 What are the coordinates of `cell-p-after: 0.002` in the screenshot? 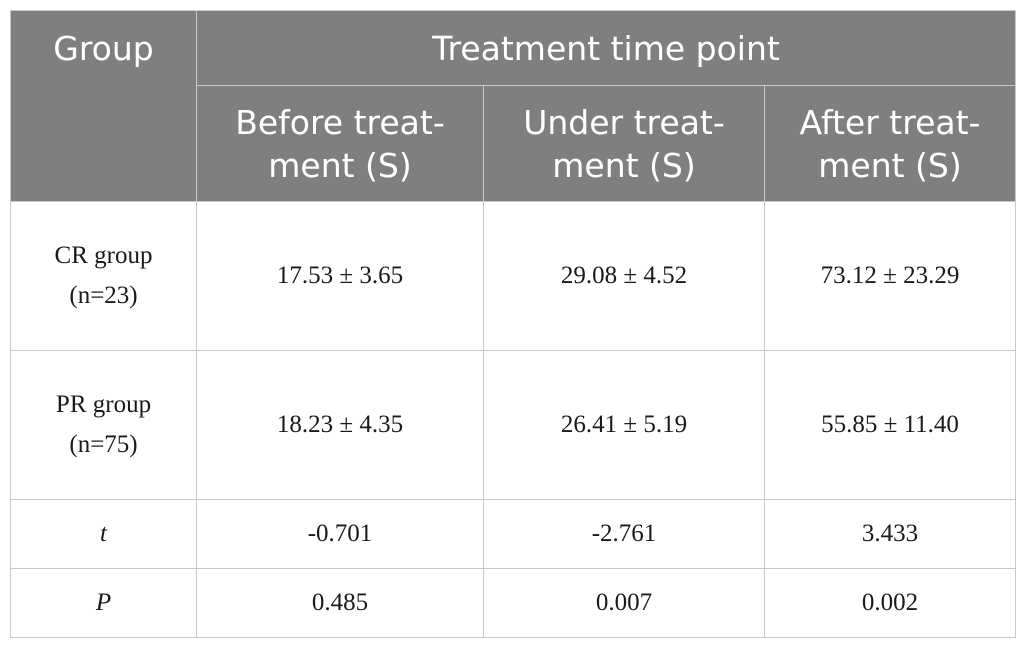 It's located at (890, 603).